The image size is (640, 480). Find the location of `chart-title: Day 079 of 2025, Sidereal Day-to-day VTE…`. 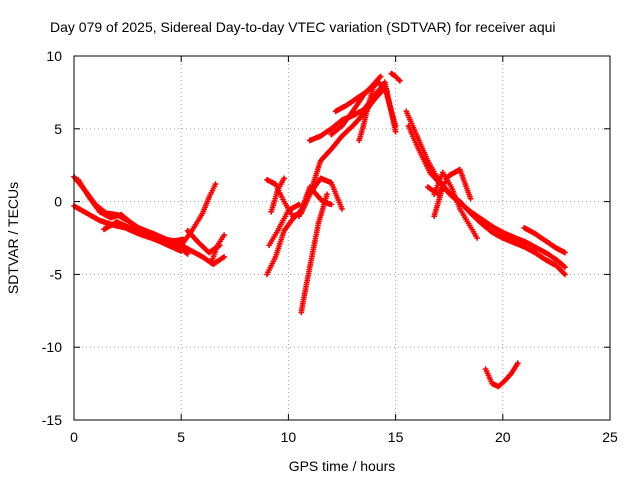

chart-title: Day 079 of 2025, Sidereal Day-to-day VTE… is located at coordinates (303, 27).